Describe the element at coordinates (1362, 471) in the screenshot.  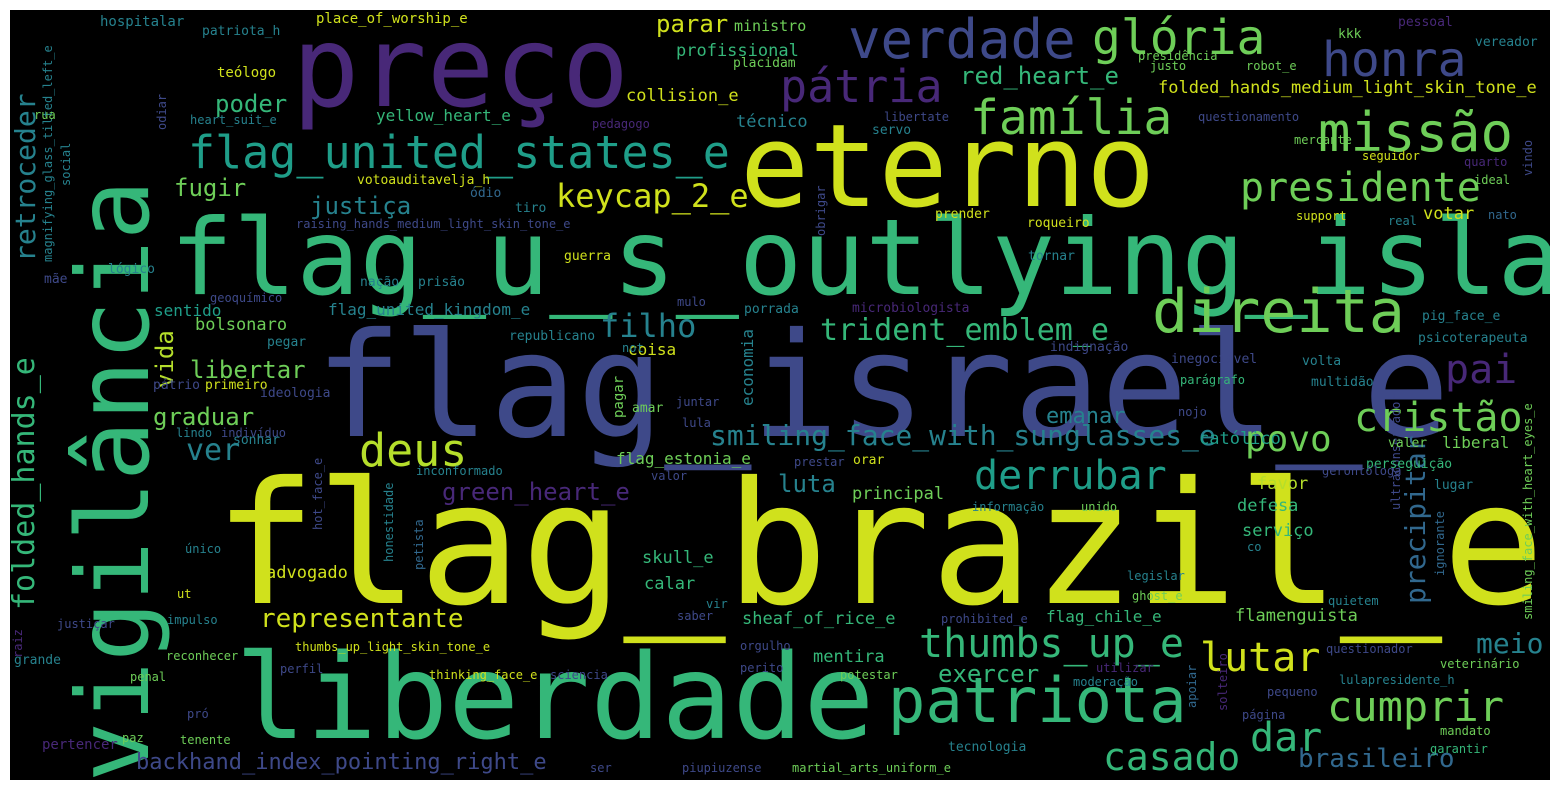
I see `word: gerontóloga` at that location.